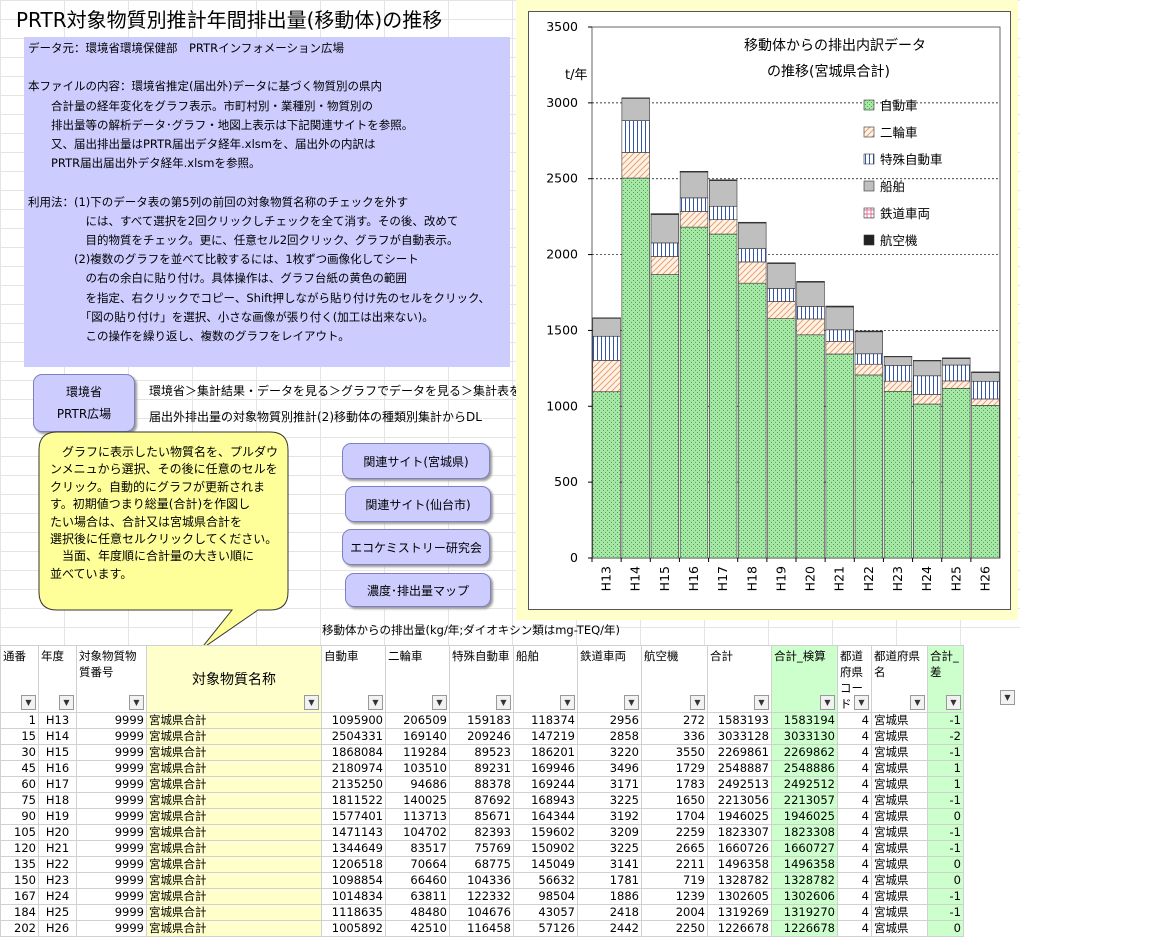 The width and height of the screenshot is (1152, 948). Describe the element at coordinates (57, 736) in the screenshot. I see `table-cell: H14` at that location.